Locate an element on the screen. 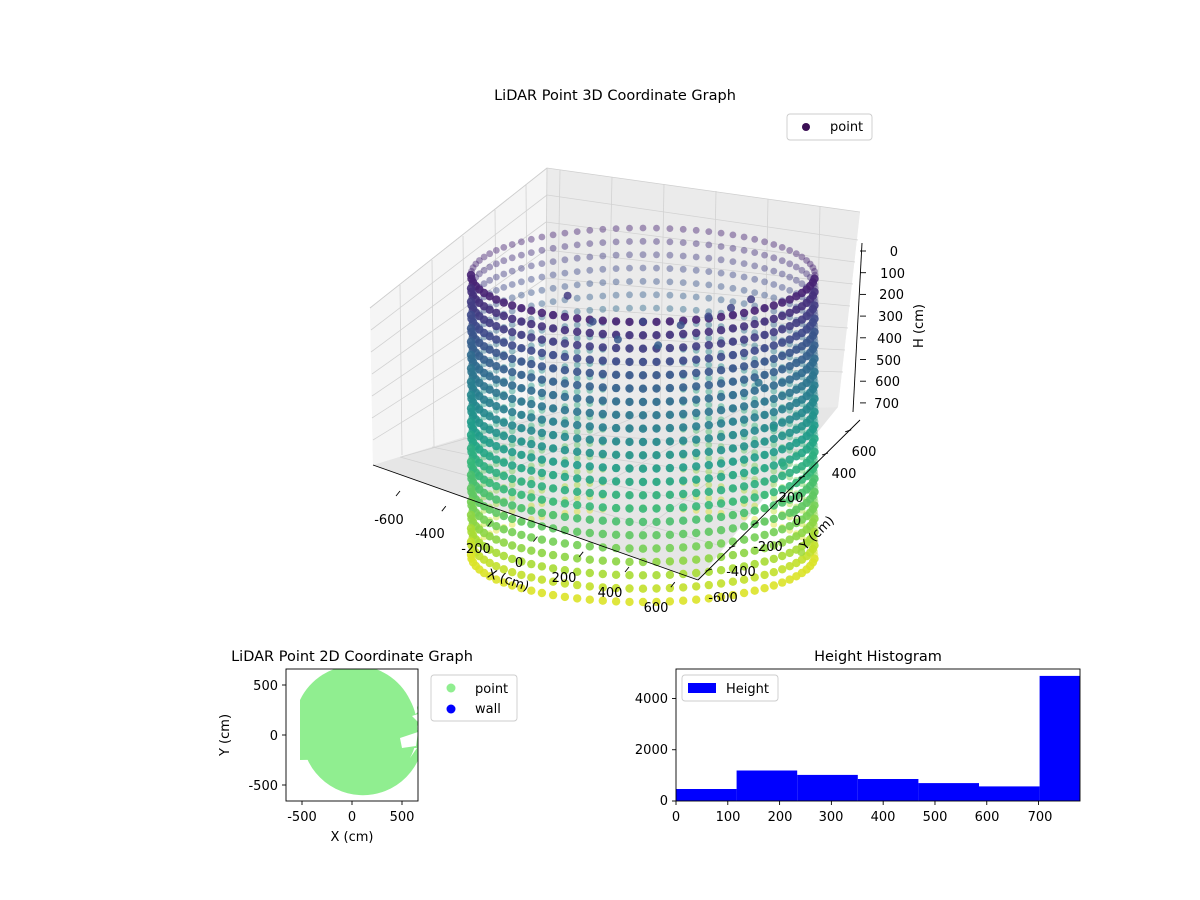 This screenshot has height=900, width=1200. legend-label-height: Height is located at coordinates (747, 689).